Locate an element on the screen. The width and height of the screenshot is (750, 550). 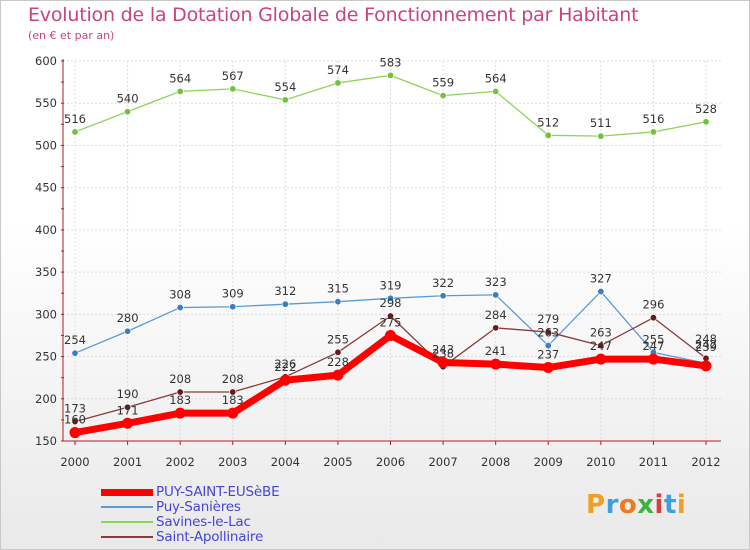
x-tick-label: 2000 is located at coordinates (74, 462).